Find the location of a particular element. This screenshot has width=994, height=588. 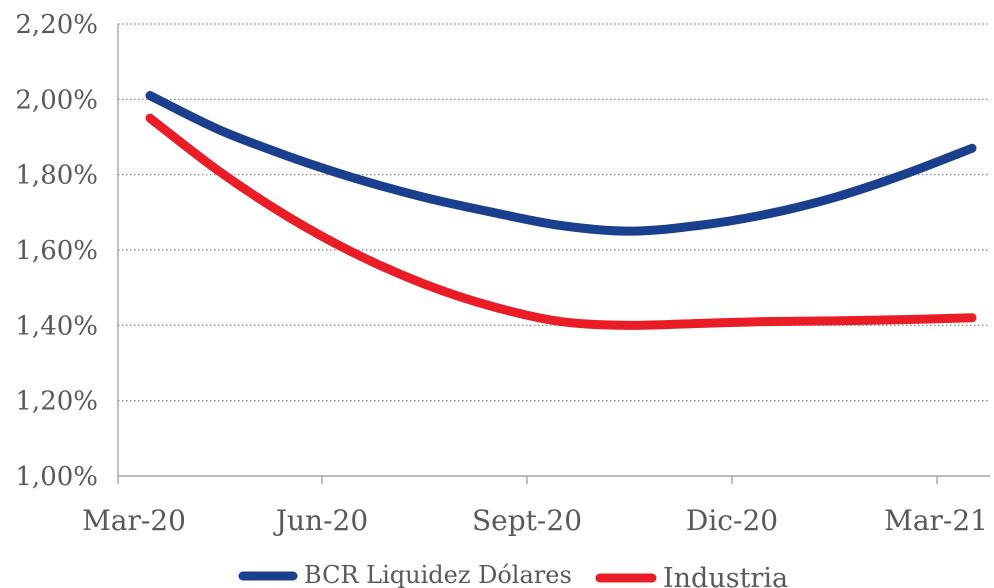

x-tick-label: Dic-20 is located at coordinates (732, 520).